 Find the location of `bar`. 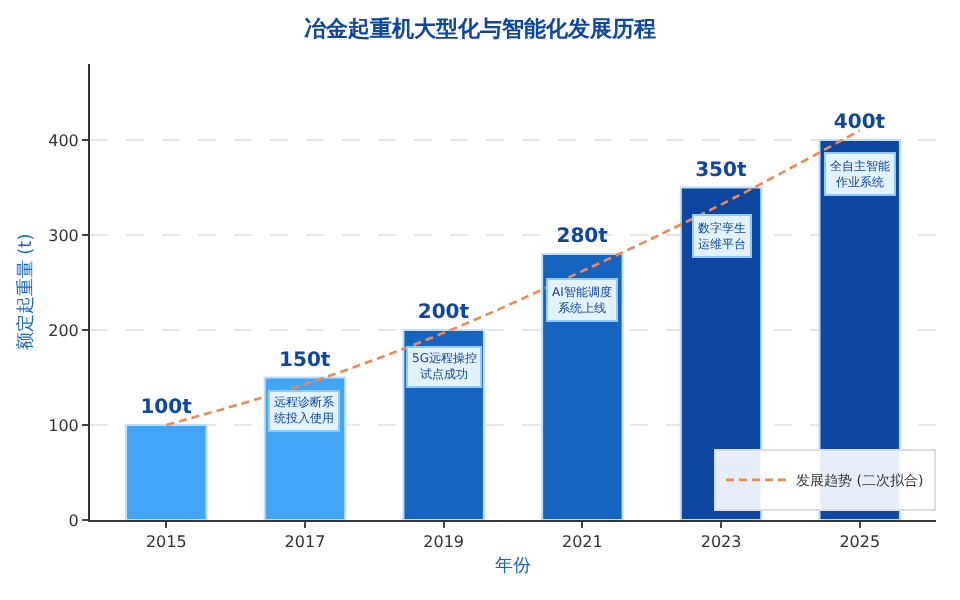

bar is located at coordinates (166, 472).